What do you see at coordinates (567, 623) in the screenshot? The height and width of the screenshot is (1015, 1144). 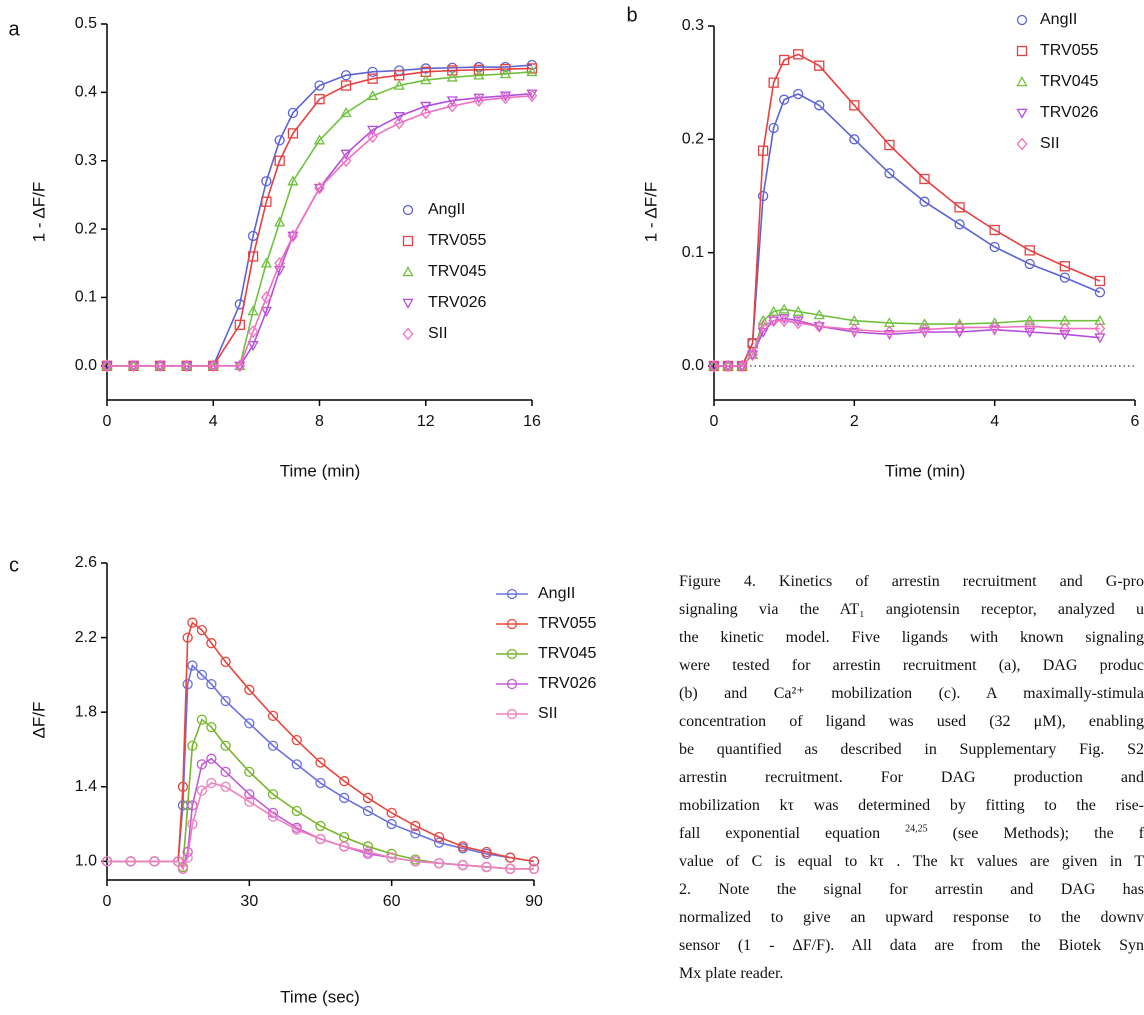 I see `legend-label: TRV055` at bounding box center [567, 623].